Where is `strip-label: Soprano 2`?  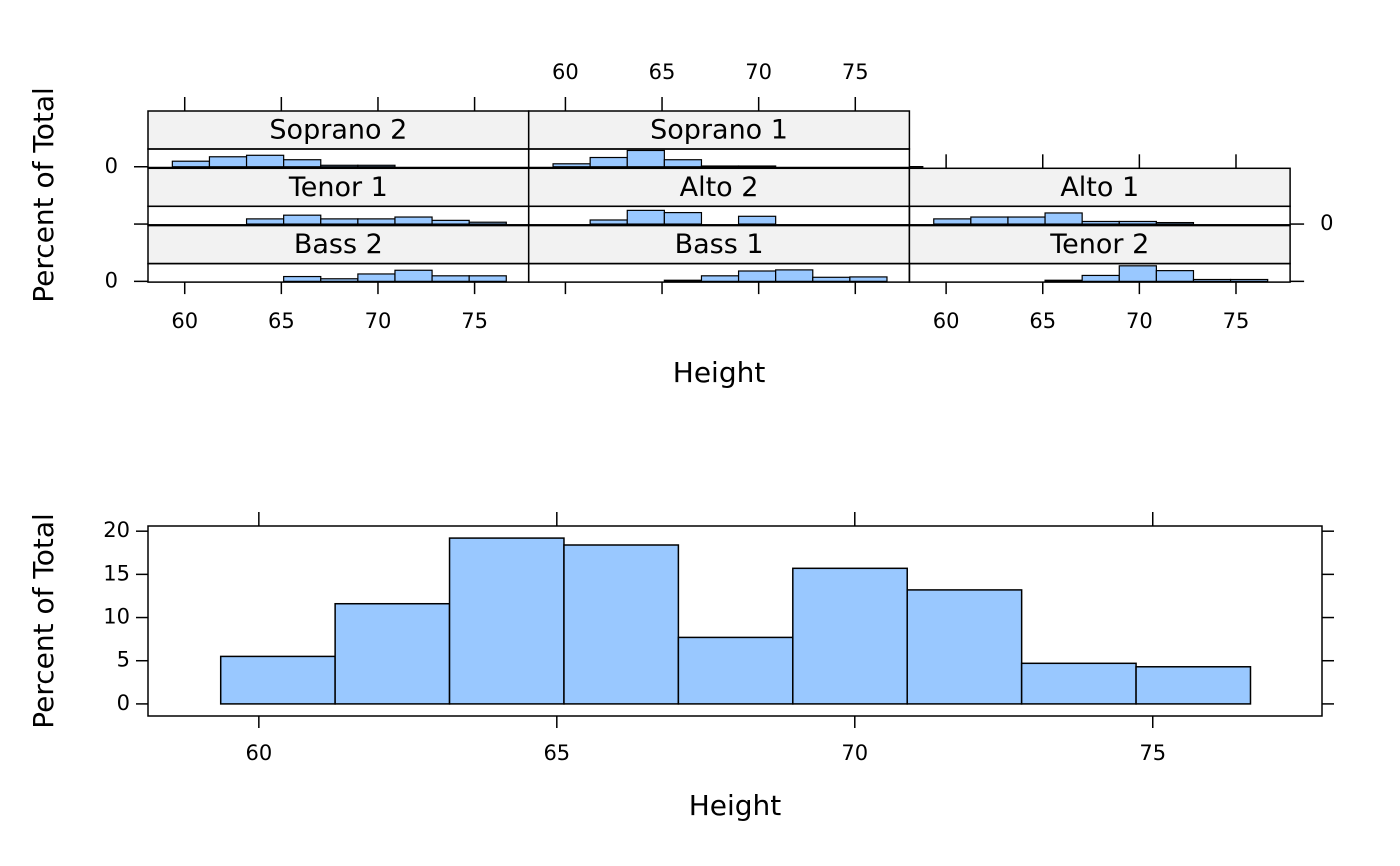 strip-label: Soprano 2 is located at coordinates (338, 130).